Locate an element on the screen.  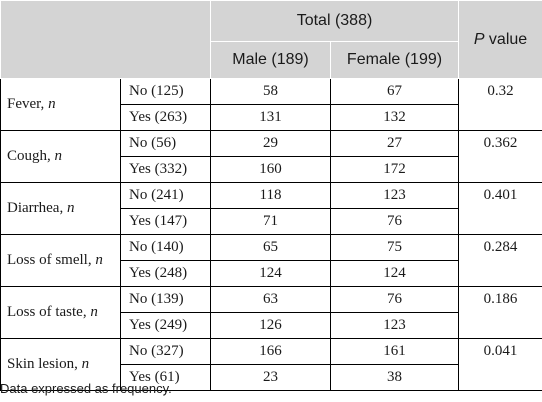
variable-cell: Skin lesion, n is located at coordinates (60, 364).